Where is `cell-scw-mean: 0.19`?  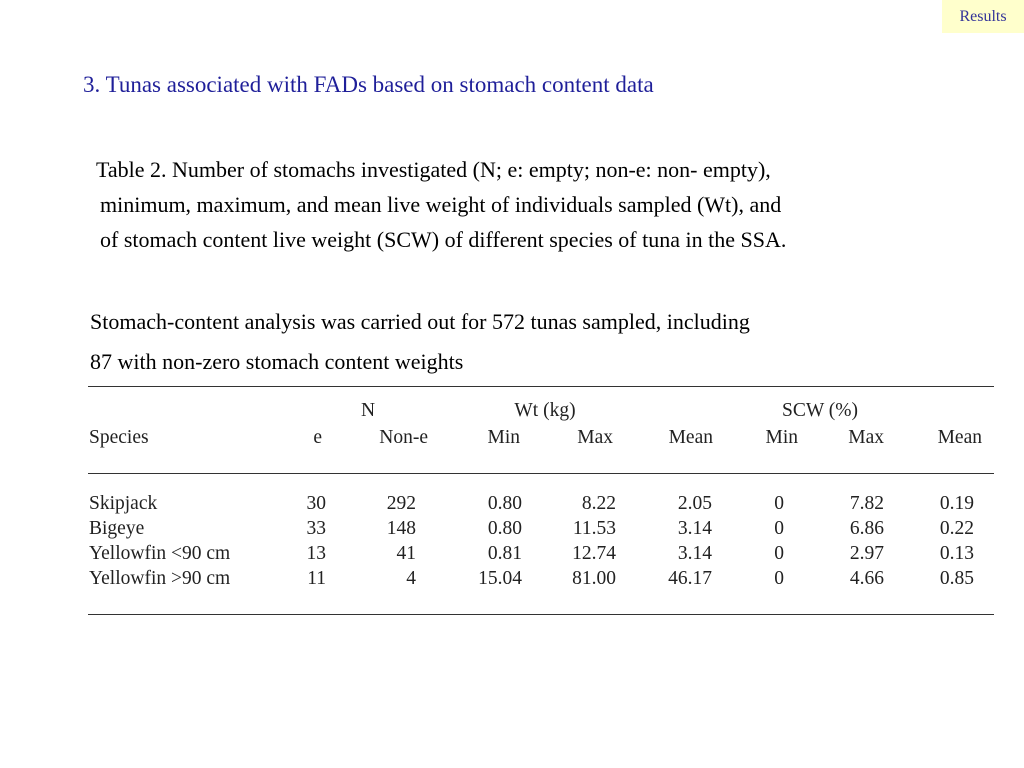 cell-scw-mean: 0.19 is located at coordinates (956, 503).